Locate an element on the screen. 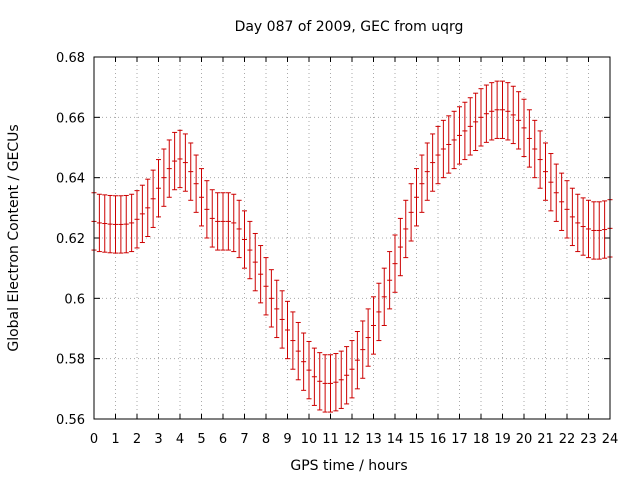 The image size is (640, 480). y-tick-label: 0.62 is located at coordinates (70, 239).